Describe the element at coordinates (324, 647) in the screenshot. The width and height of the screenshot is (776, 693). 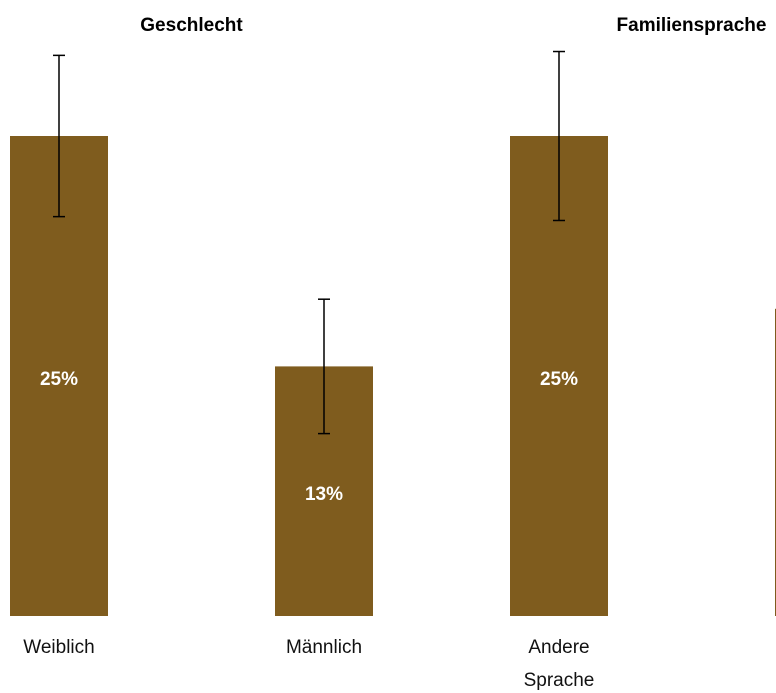
I see `category-label: Männlich` at that location.